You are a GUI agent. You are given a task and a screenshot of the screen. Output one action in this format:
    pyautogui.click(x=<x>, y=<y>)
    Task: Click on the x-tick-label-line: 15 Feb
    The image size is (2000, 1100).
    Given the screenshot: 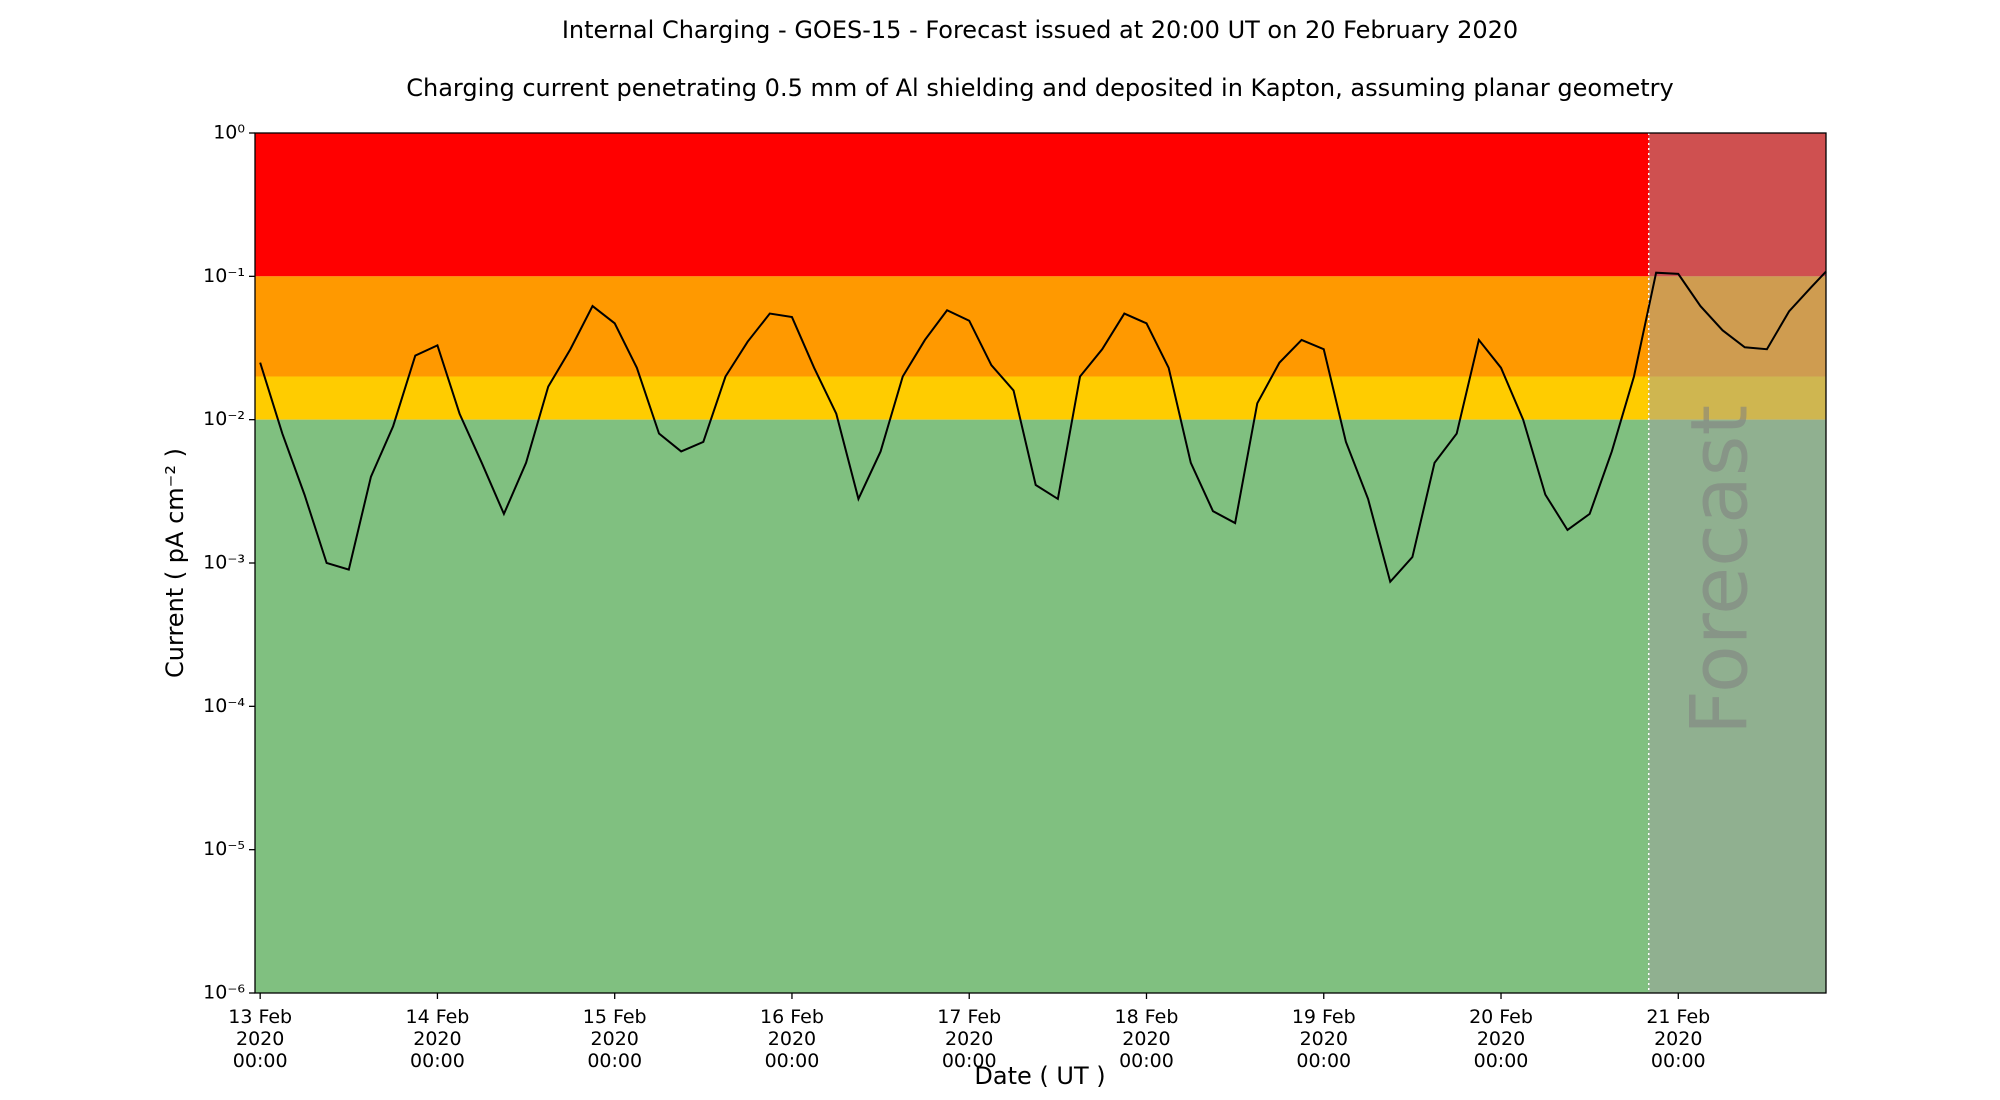 What is the action you would take?
    pyautogui.click(x=615, y=1017)
    